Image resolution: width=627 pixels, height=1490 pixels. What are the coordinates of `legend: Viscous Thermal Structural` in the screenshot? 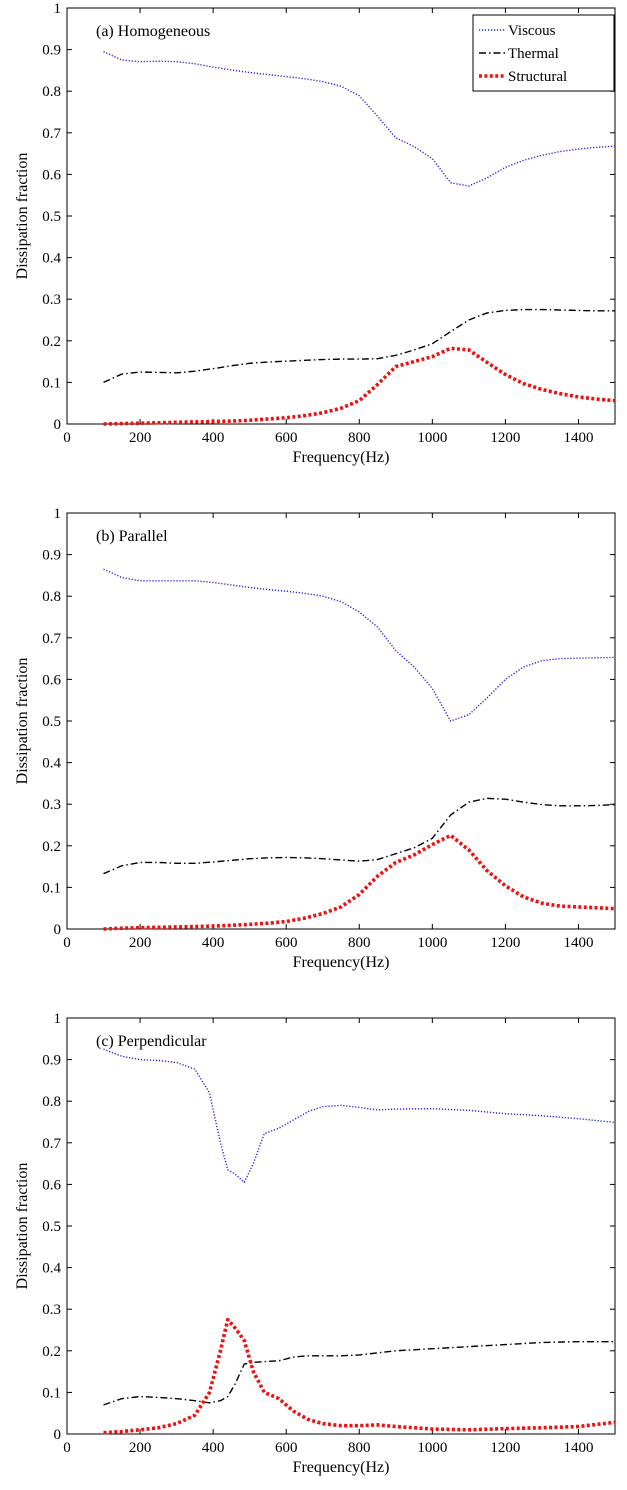 It's located at (543, 53).